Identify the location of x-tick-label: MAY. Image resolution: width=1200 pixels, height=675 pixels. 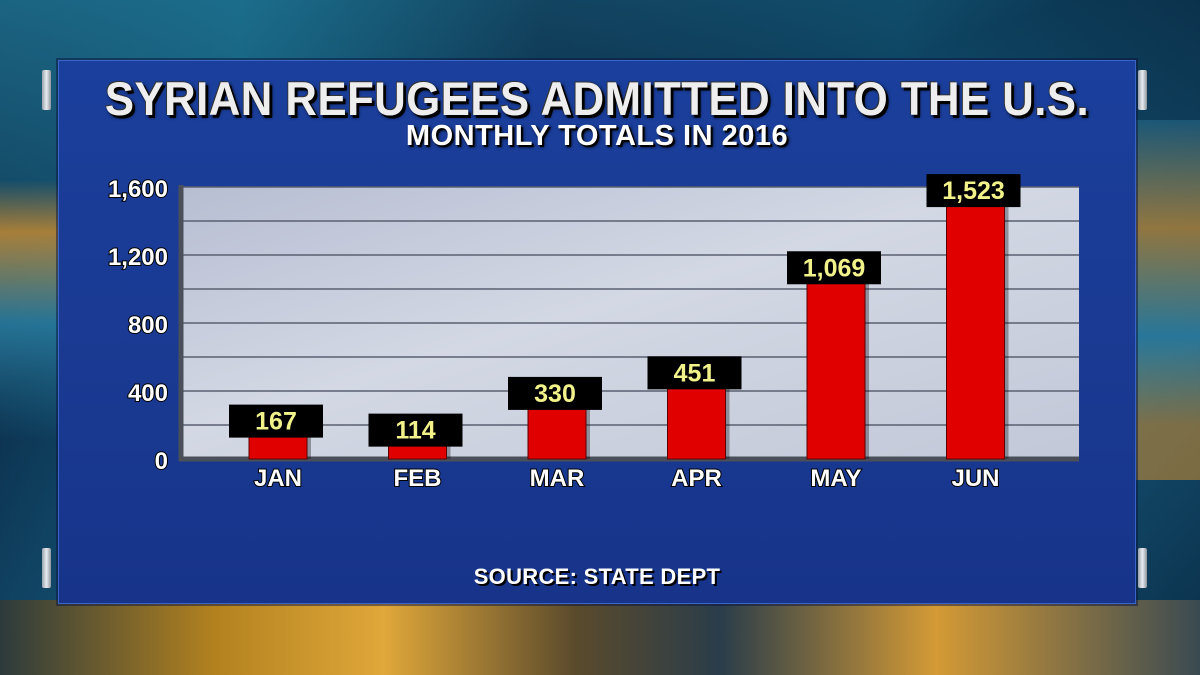
(835, 478).